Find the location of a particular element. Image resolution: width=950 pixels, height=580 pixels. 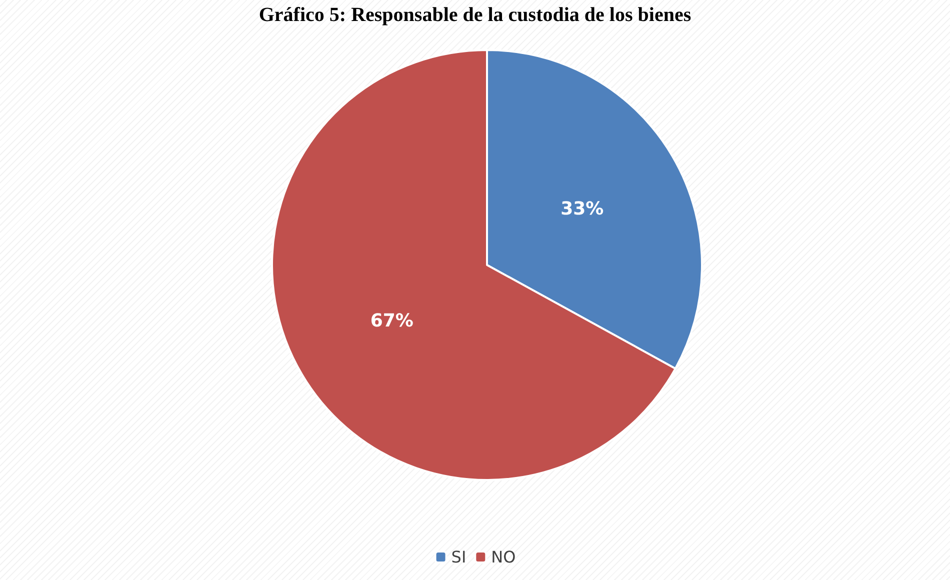

chart-title: Gráfico 5: Responsable de la custodia de los bienes is located at coordinates (475, 15).